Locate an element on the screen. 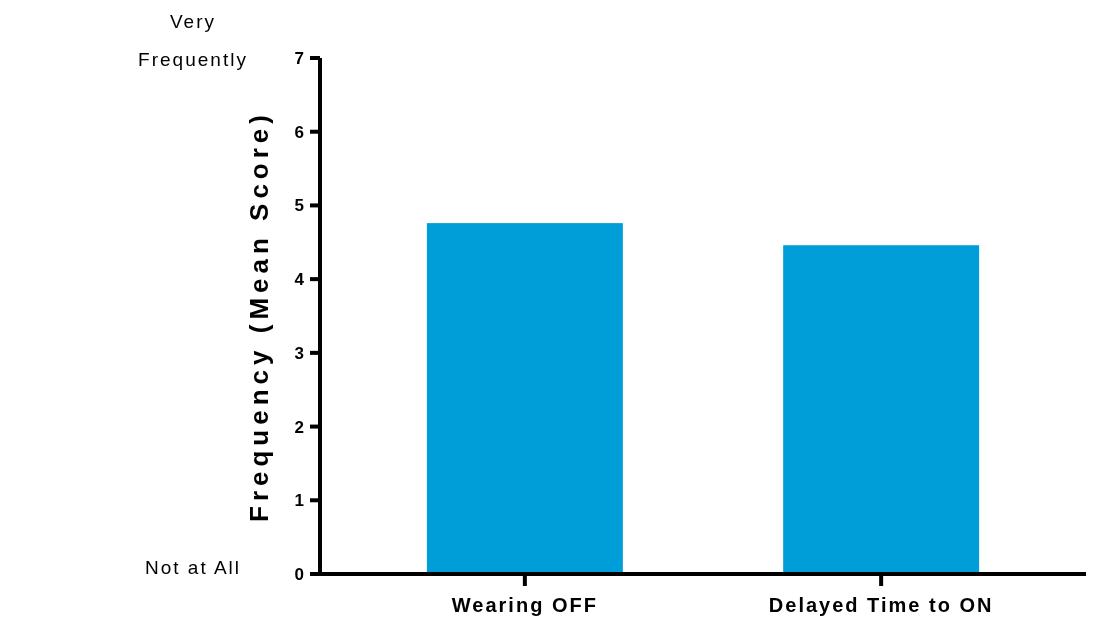  y-tick-label: 4 is located at coordinates (299, 280).